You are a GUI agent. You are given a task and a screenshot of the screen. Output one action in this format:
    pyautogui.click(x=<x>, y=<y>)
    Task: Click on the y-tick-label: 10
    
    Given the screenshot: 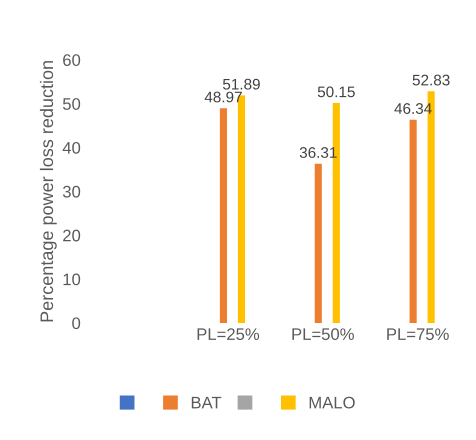 What is the action you would take?
    pyautogui.click(x=72, y=280)
    